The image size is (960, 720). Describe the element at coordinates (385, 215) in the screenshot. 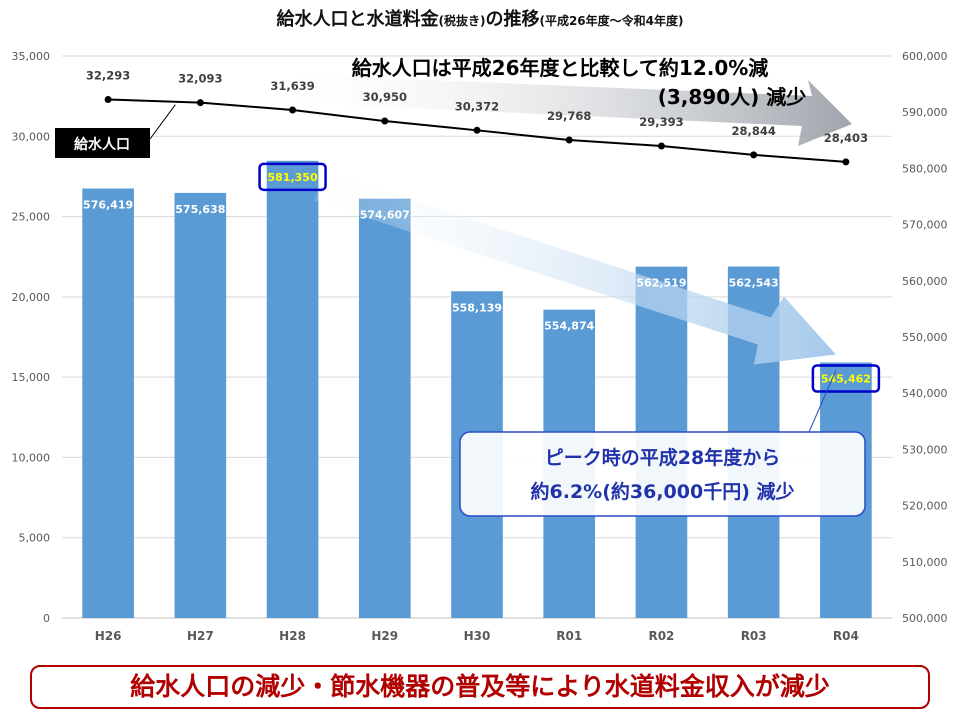

I see `bar-value-label: 574,607` at that location.